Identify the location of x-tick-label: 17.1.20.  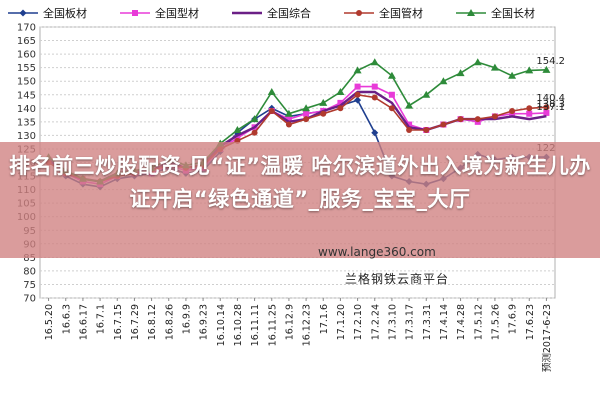
(341, 322).